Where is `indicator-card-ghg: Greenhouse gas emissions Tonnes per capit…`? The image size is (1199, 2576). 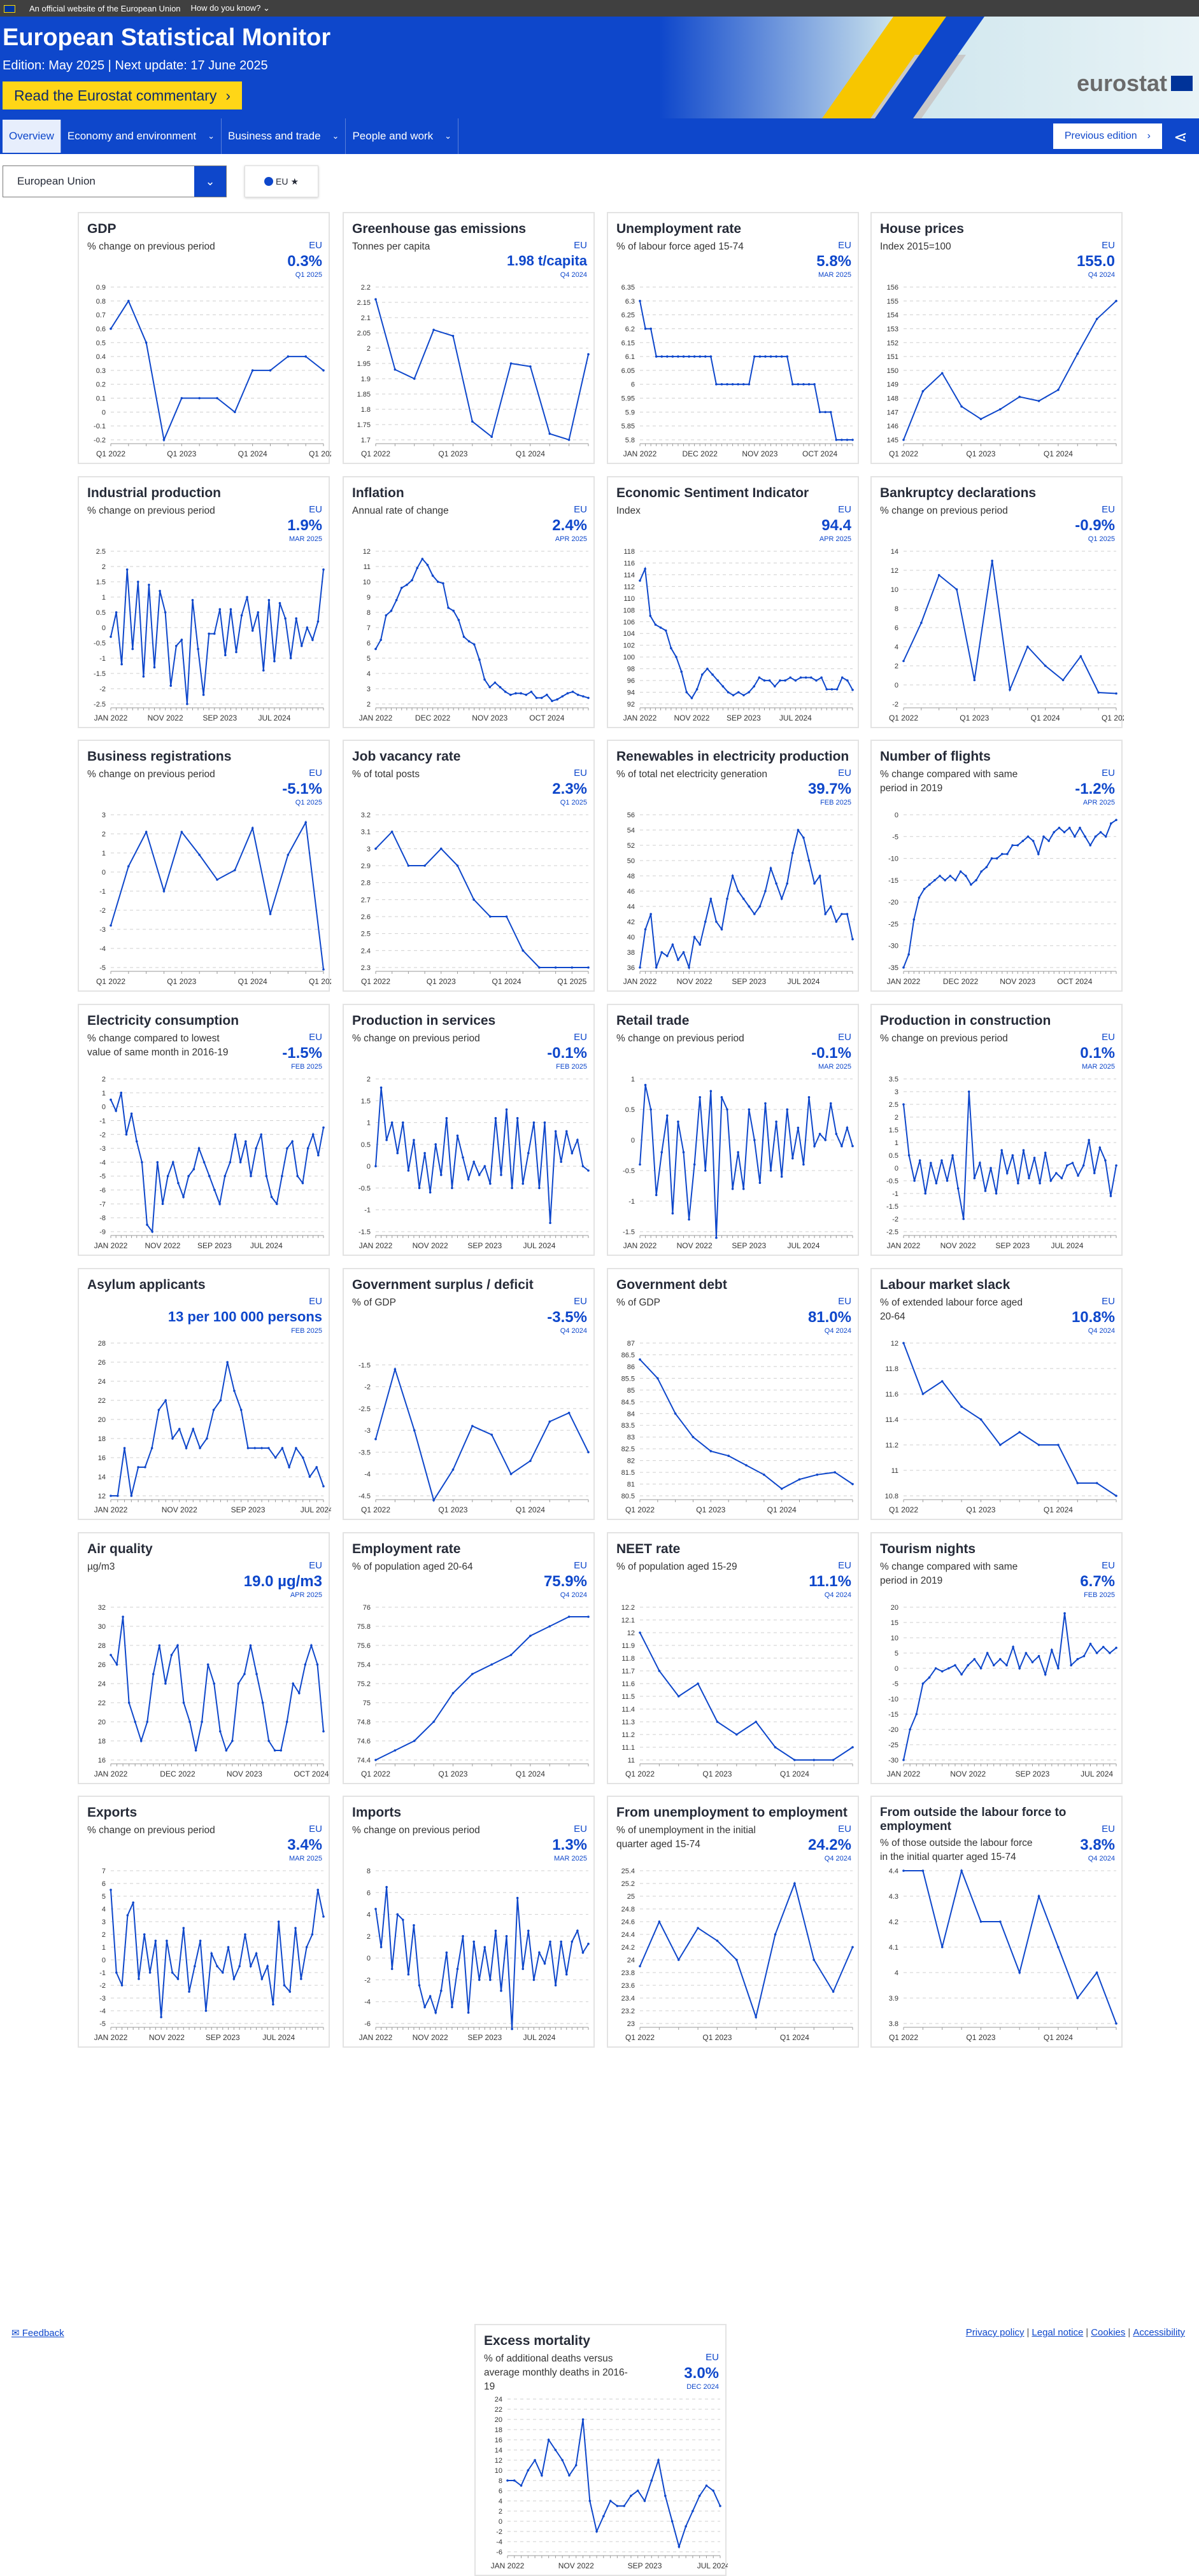 indicator-card-ghg: Greenhouse gas emissions Tonnes per capit… is located at coordinates (469, 338).